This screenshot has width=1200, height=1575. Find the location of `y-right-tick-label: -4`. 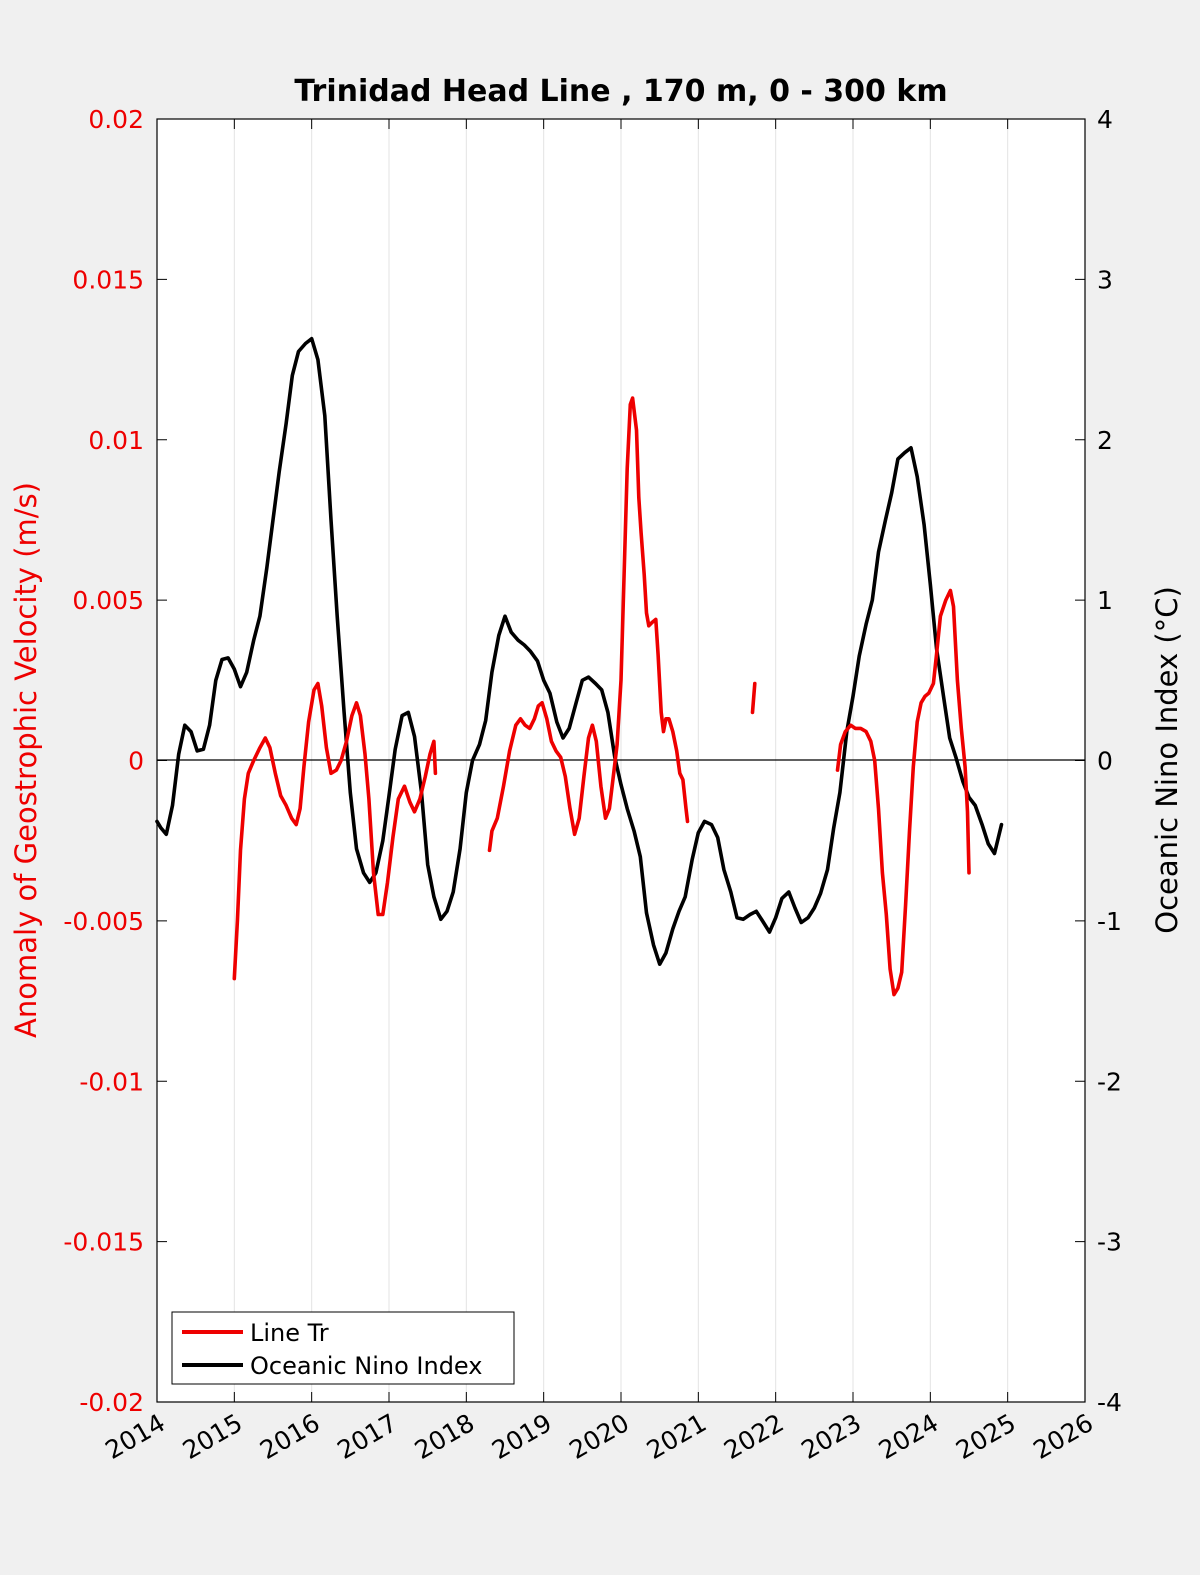

y-right-tick-label: -4 is located at coordinates (1109, 1402).